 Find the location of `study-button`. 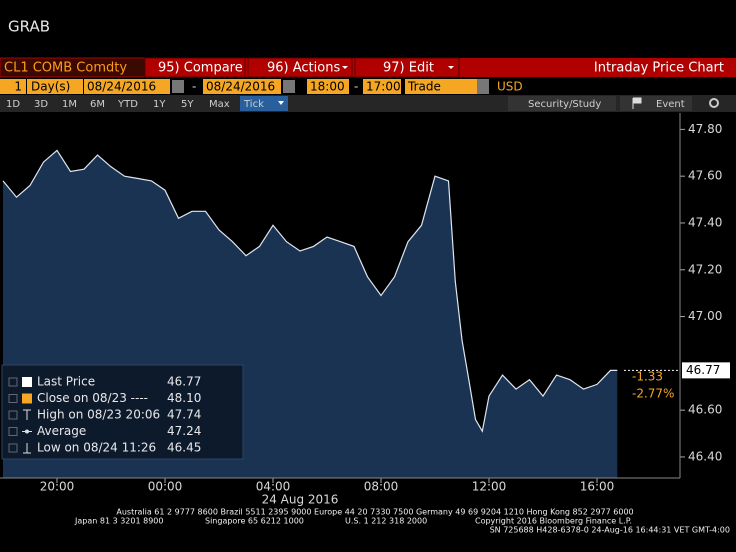

study-button is located at coordinates (562, 103).